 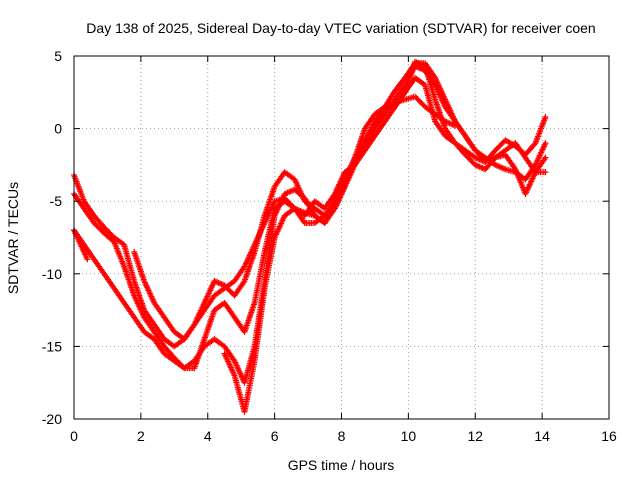 I want to click on x-tick-label: 12, so click(x=475, y=436).